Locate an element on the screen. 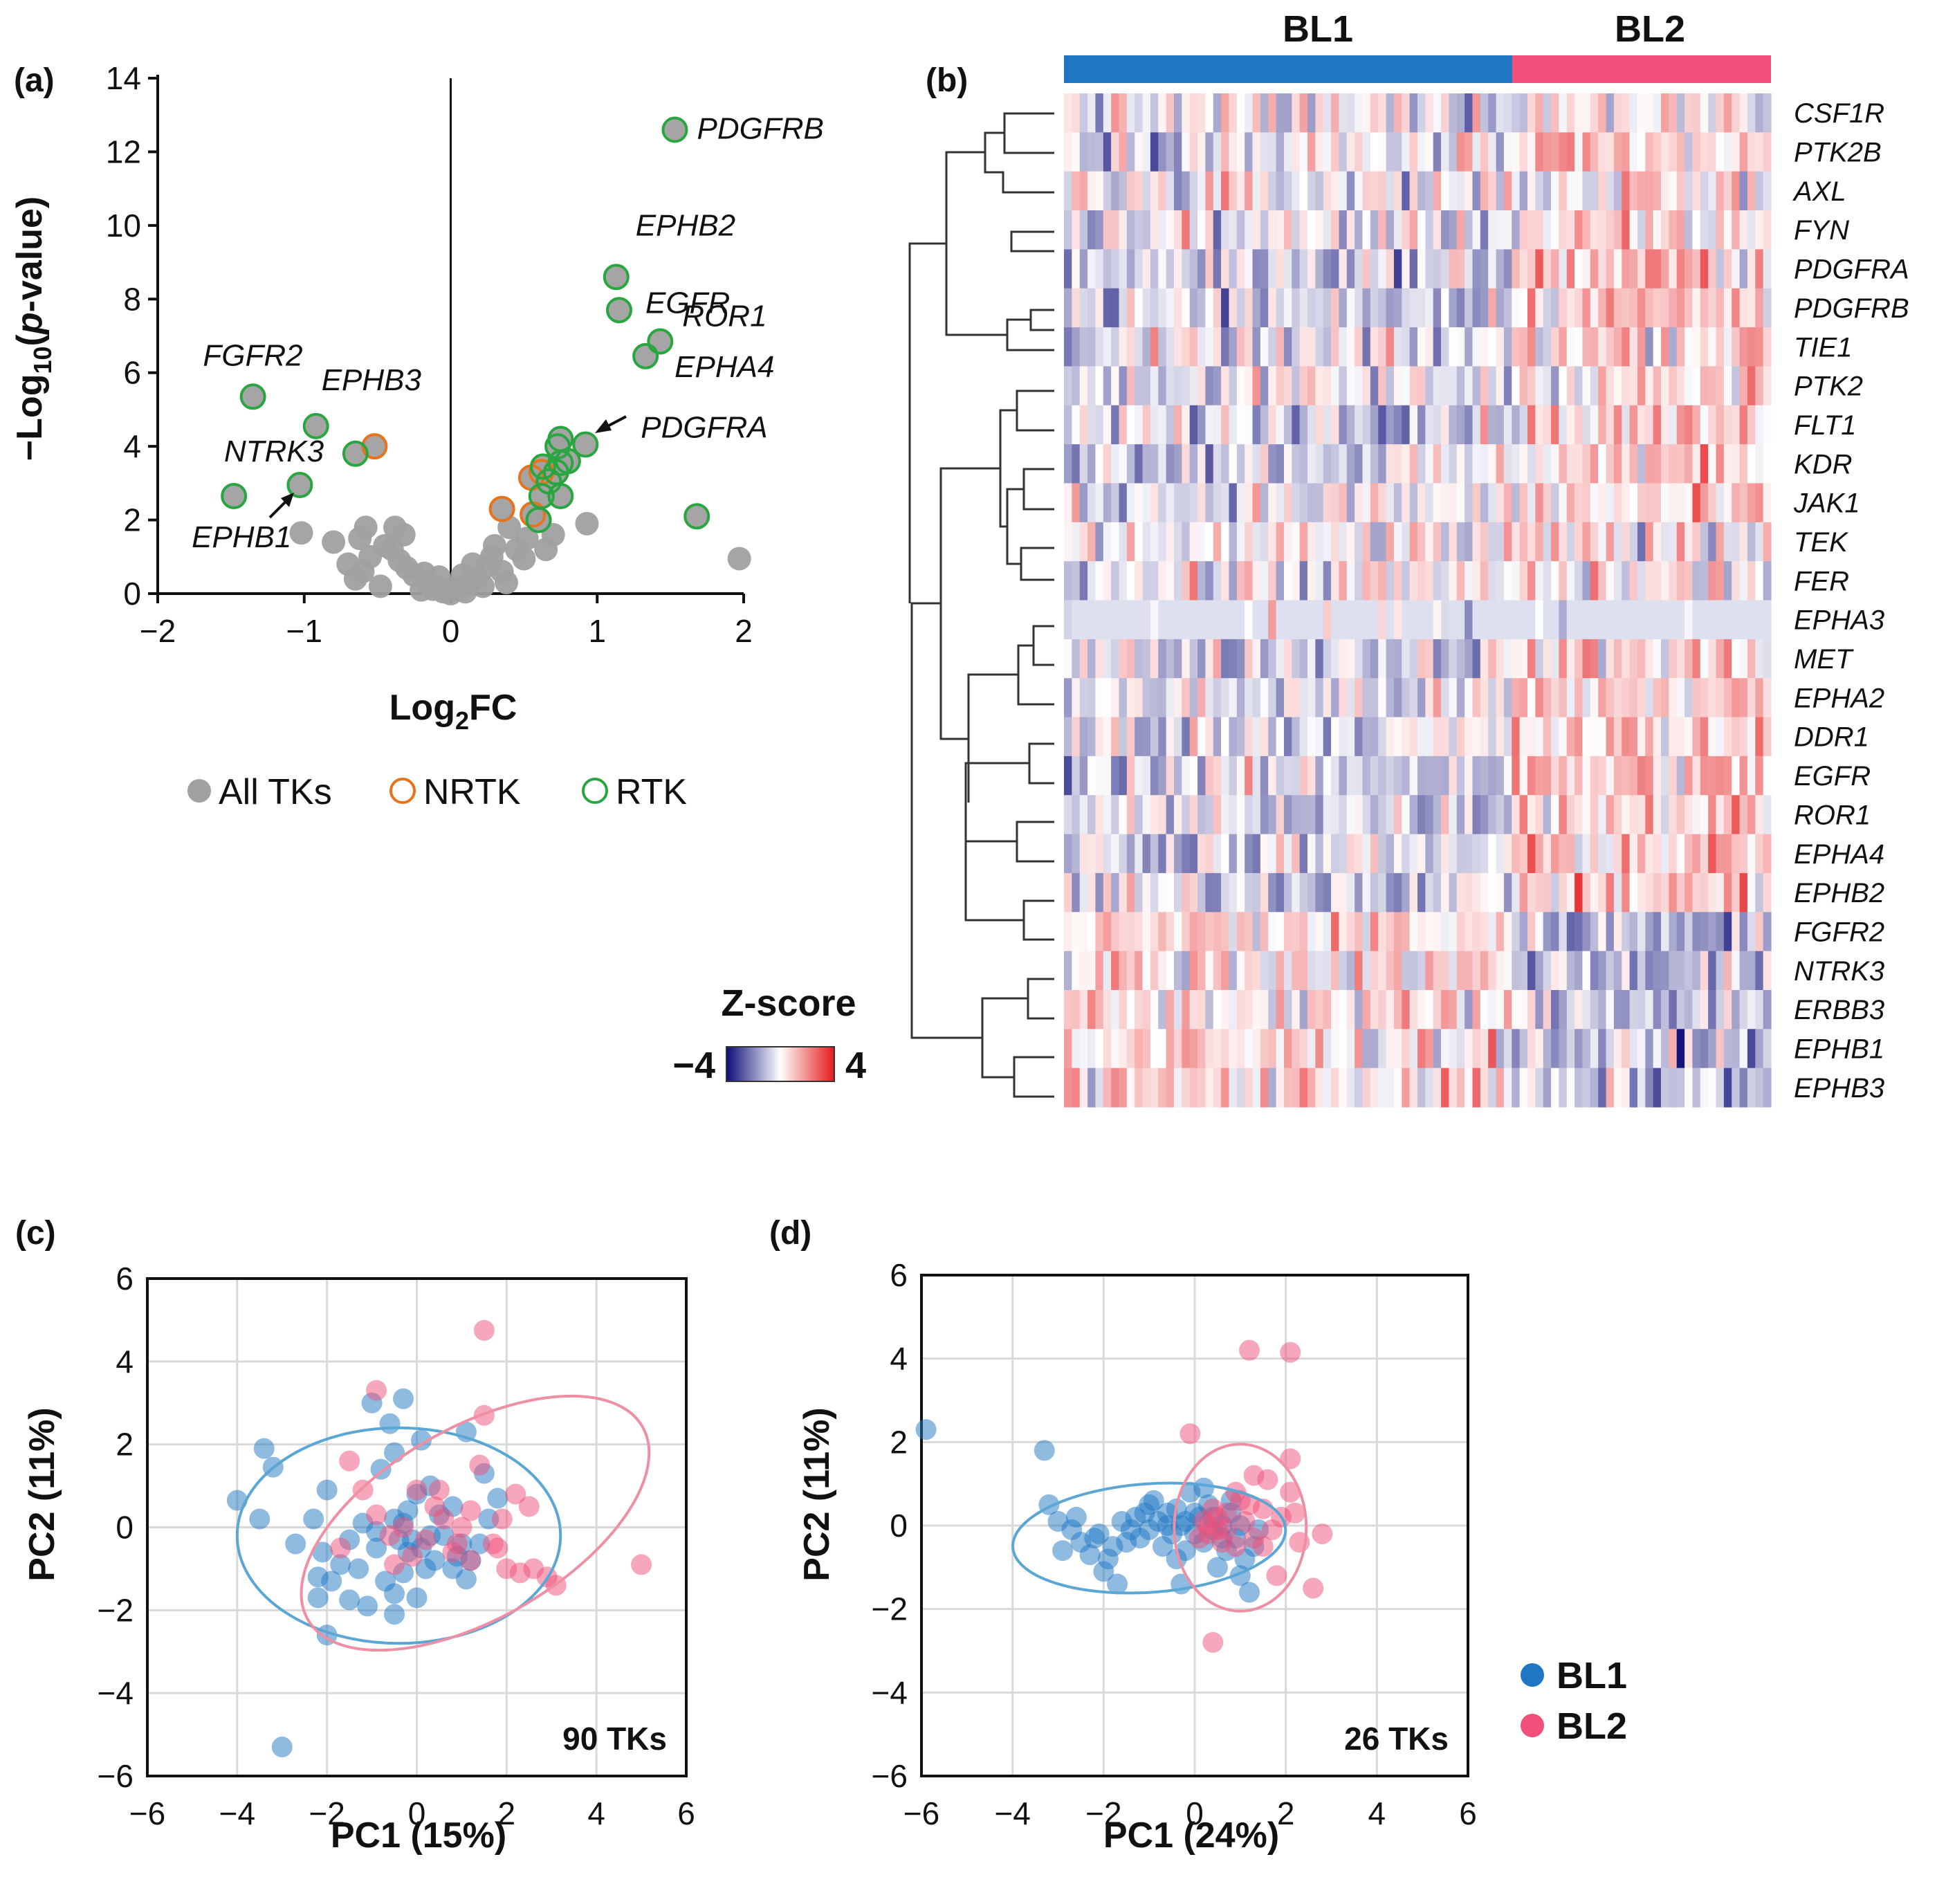 This screenshot has width=1937, height=1904. point-rtk is located at coordinates (315, 425).